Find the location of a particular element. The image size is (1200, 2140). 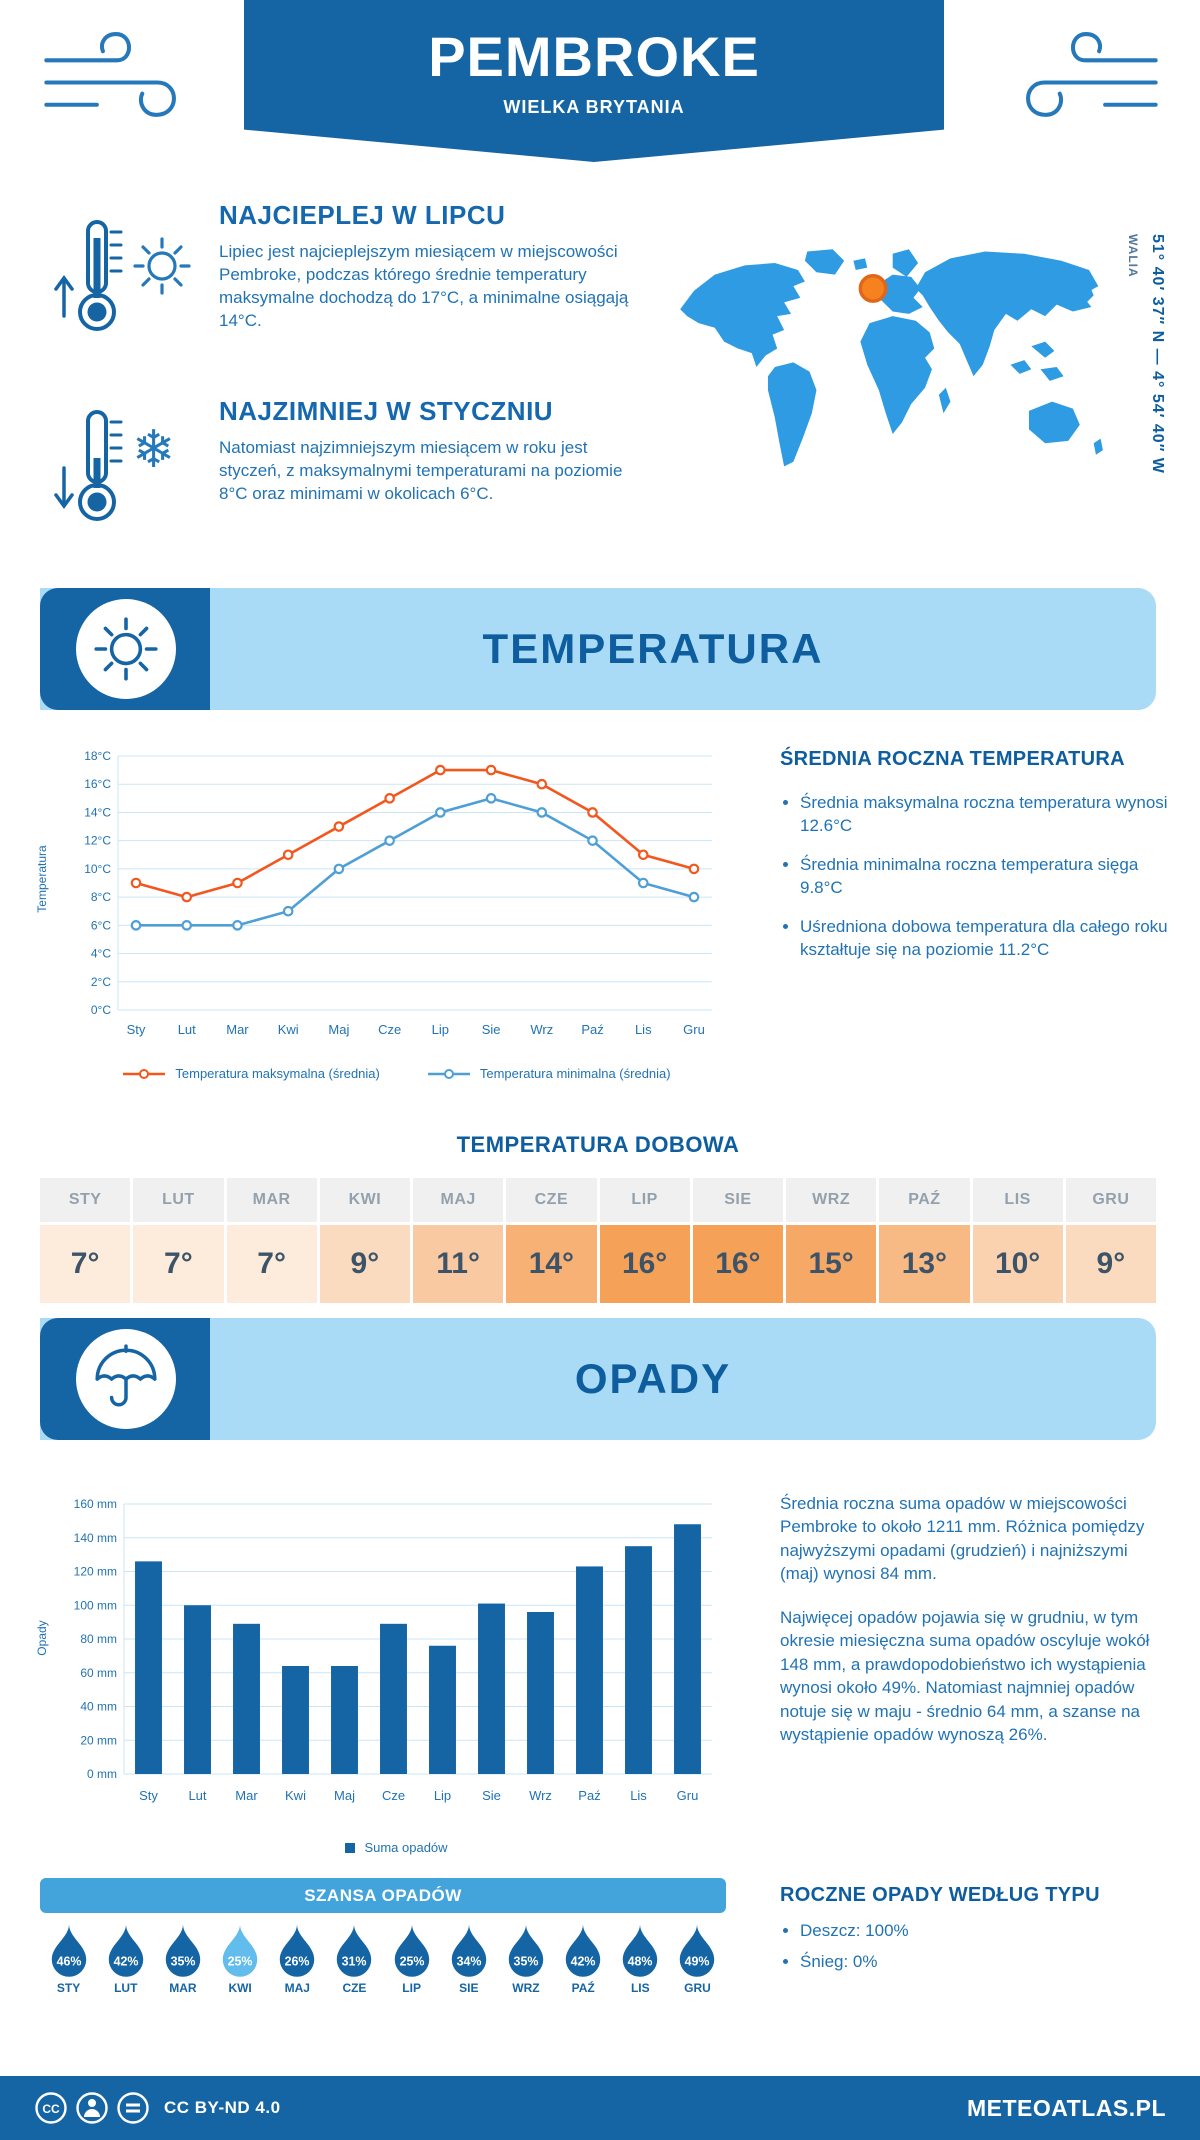

daily-table-value: 15° is located at coordinates (831, 1264).